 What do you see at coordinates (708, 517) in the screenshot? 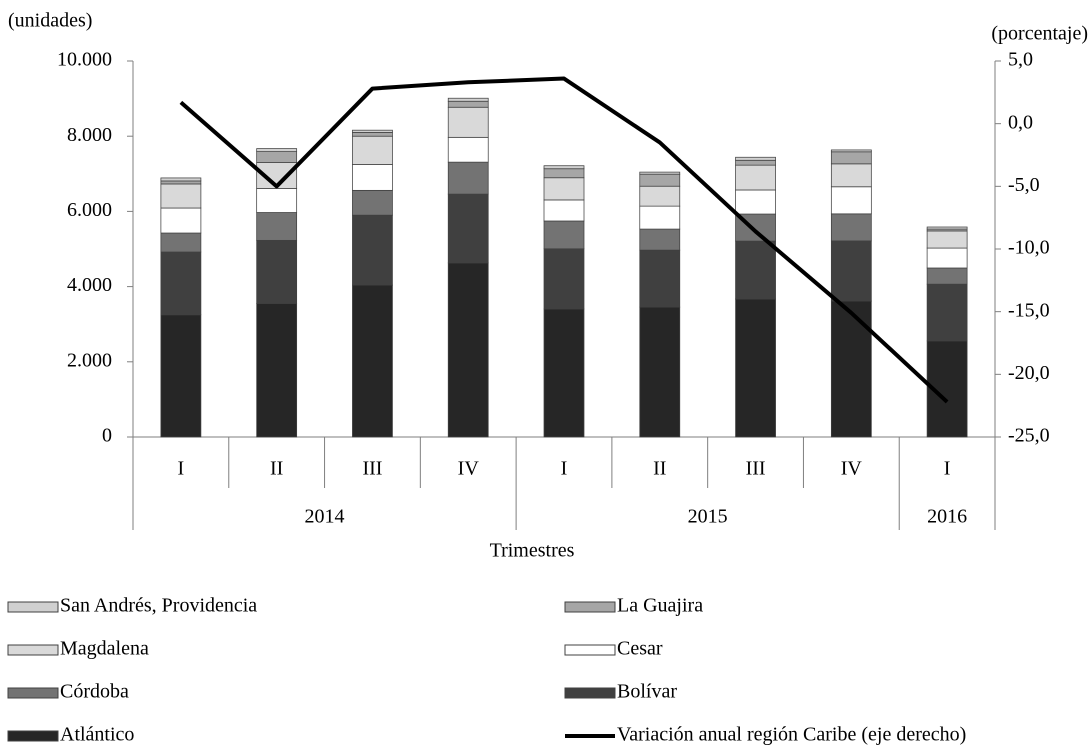
I see `group-label: 2015` at bounding box center [708, 517].